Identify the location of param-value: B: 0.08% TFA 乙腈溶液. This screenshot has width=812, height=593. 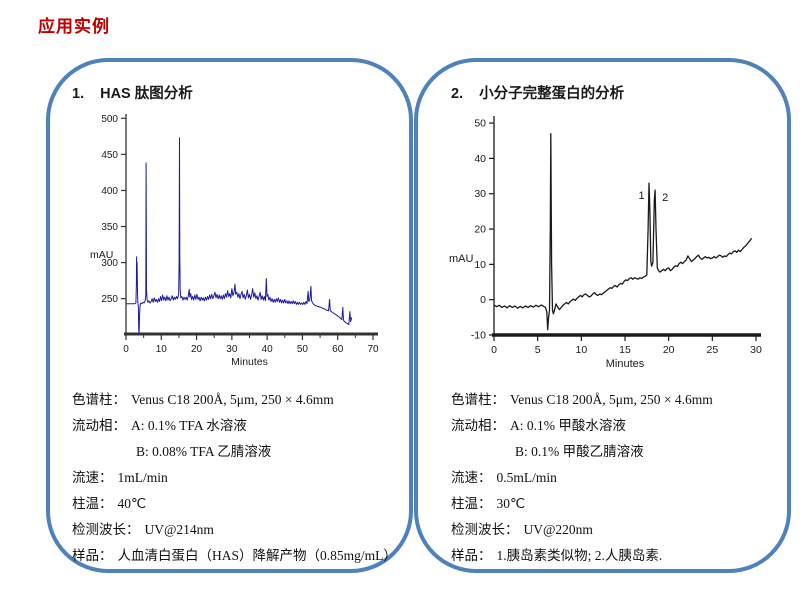
(204, 451).